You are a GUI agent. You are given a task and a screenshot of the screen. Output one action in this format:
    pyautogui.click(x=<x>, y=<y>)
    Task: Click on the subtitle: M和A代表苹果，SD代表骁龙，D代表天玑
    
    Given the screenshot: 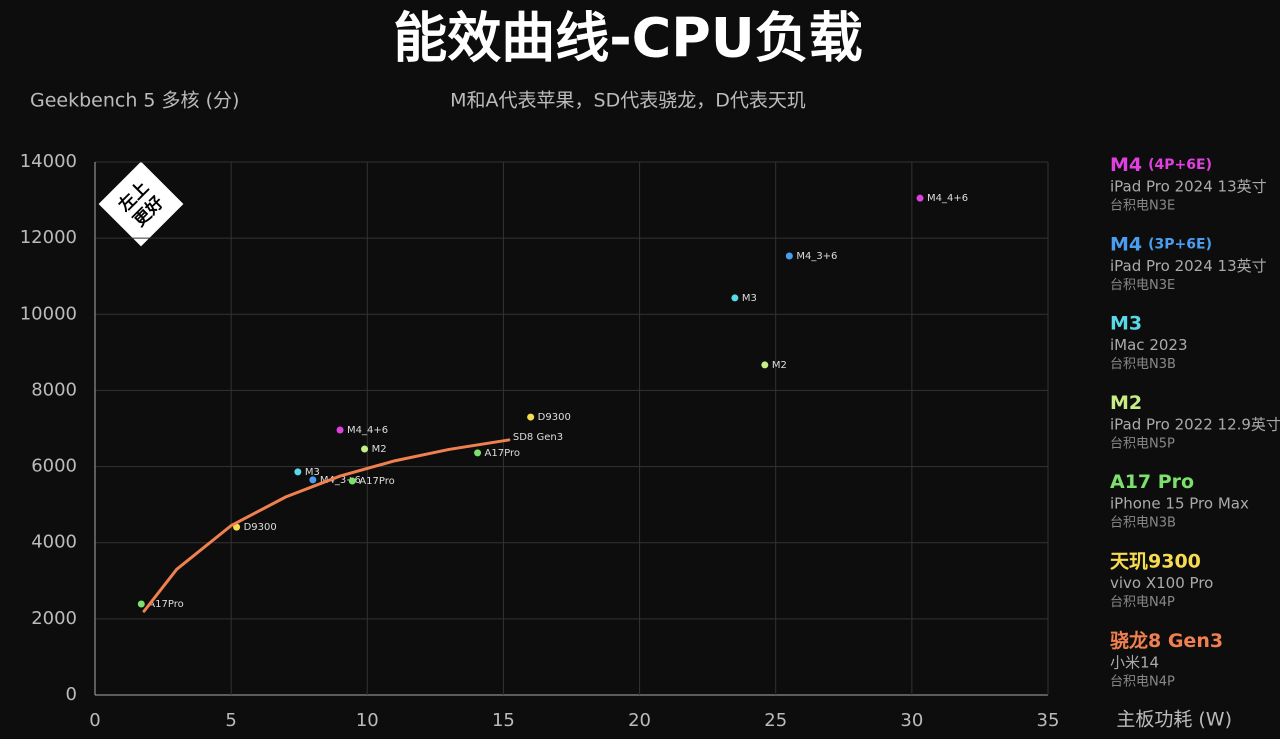 What is the action you would take?
    pyautogui.click(x=628, y=101)
    